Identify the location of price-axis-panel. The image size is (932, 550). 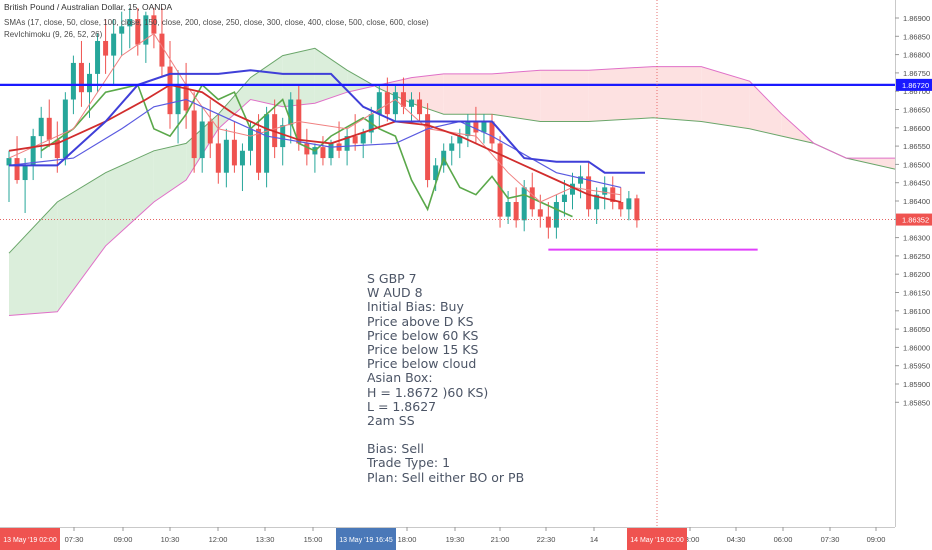
(913, 275).